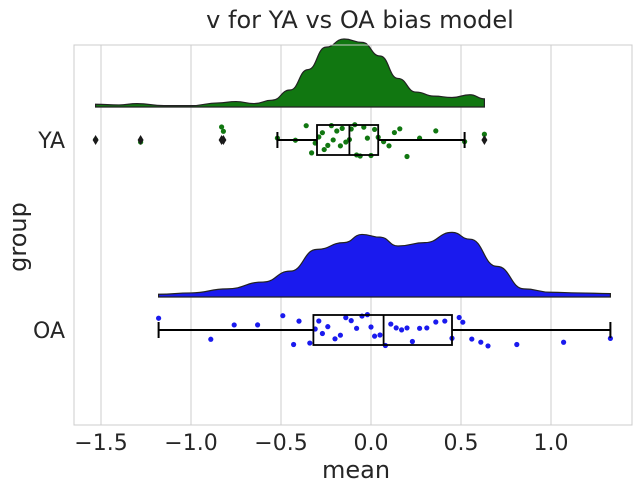  I want to click on x-tick-label: 0.5, so click(461, 443).